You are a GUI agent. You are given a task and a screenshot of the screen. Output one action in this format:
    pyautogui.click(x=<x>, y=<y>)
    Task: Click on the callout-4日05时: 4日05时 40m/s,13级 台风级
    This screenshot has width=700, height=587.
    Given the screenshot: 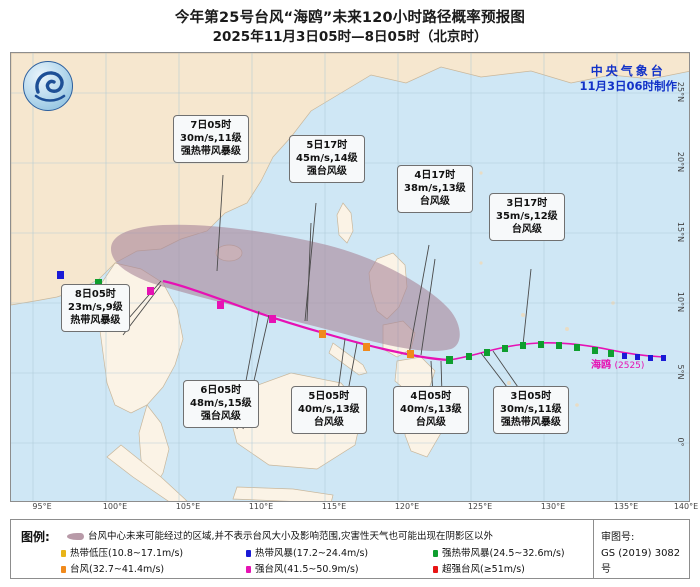 What is the action you would take?
    pyautogui.click(x=431, y=410)
    